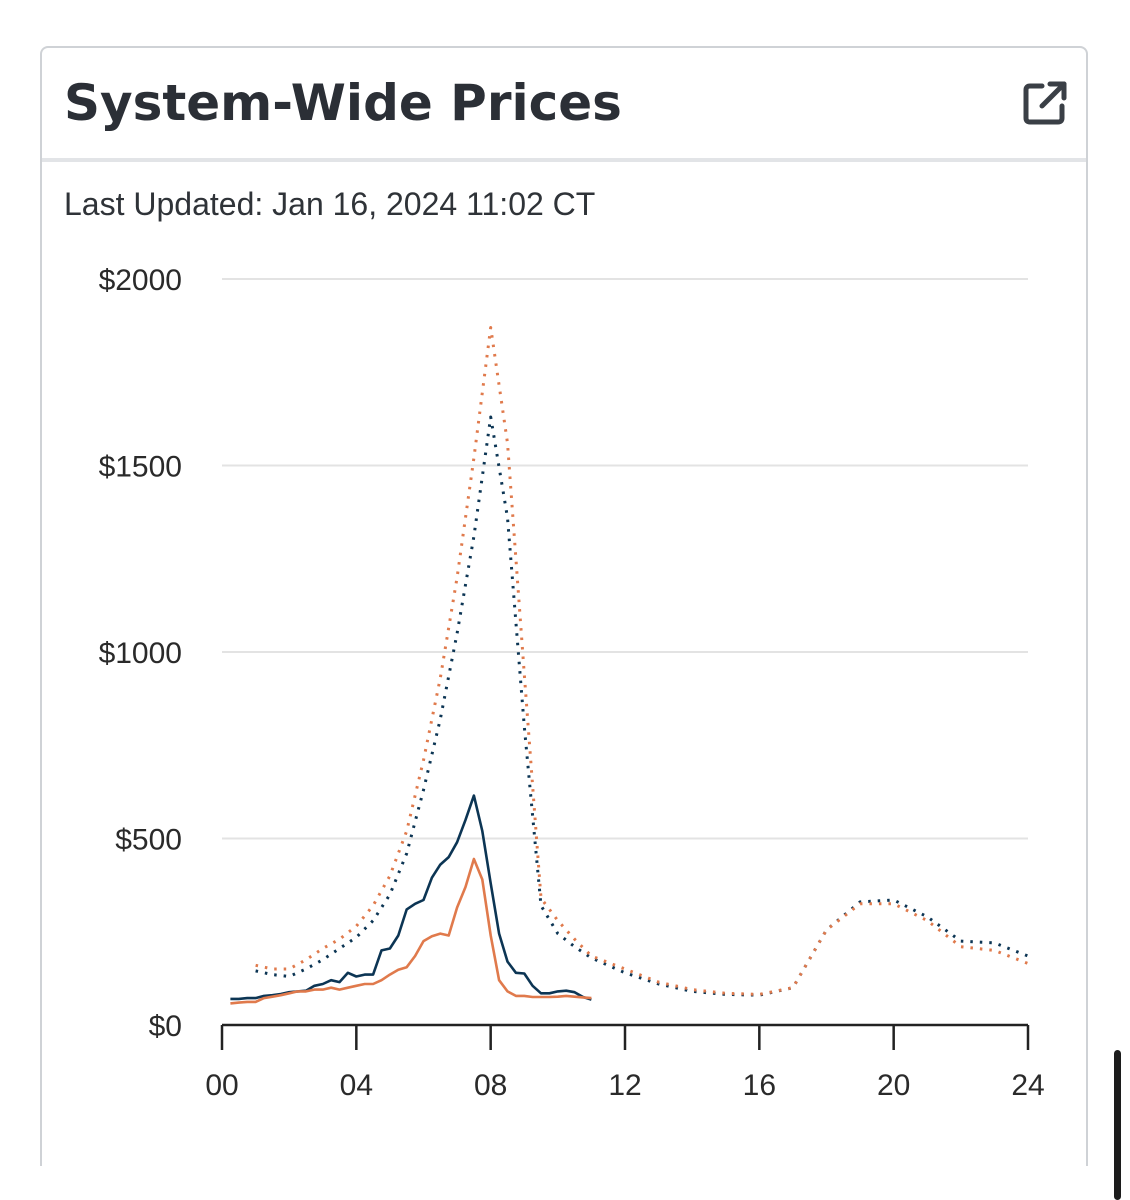 The height and width of the screenshot is (1200, 1130). I want to click on external-link-icon-svg, so click(1045, 103).